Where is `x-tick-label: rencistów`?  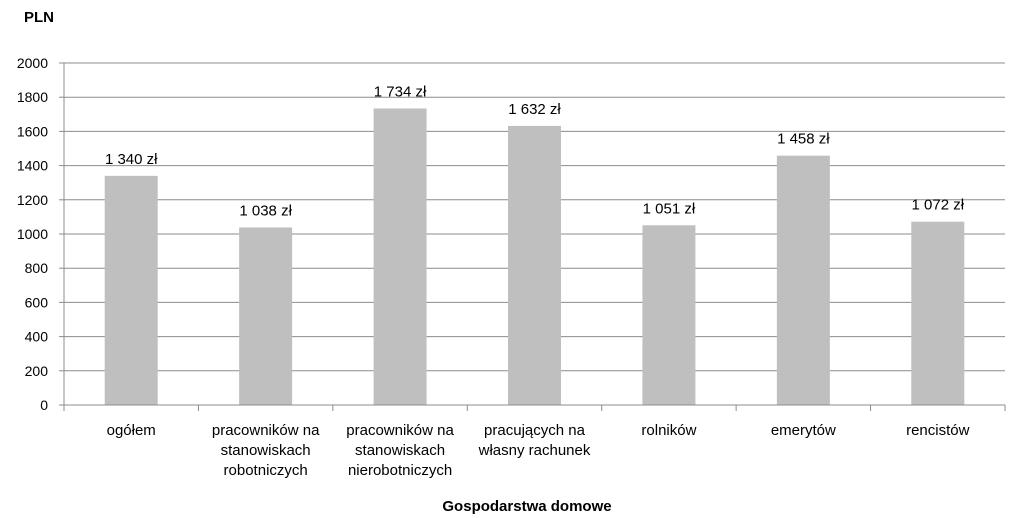 x-tick-label: rencistów is located at coordinates (938, 430).